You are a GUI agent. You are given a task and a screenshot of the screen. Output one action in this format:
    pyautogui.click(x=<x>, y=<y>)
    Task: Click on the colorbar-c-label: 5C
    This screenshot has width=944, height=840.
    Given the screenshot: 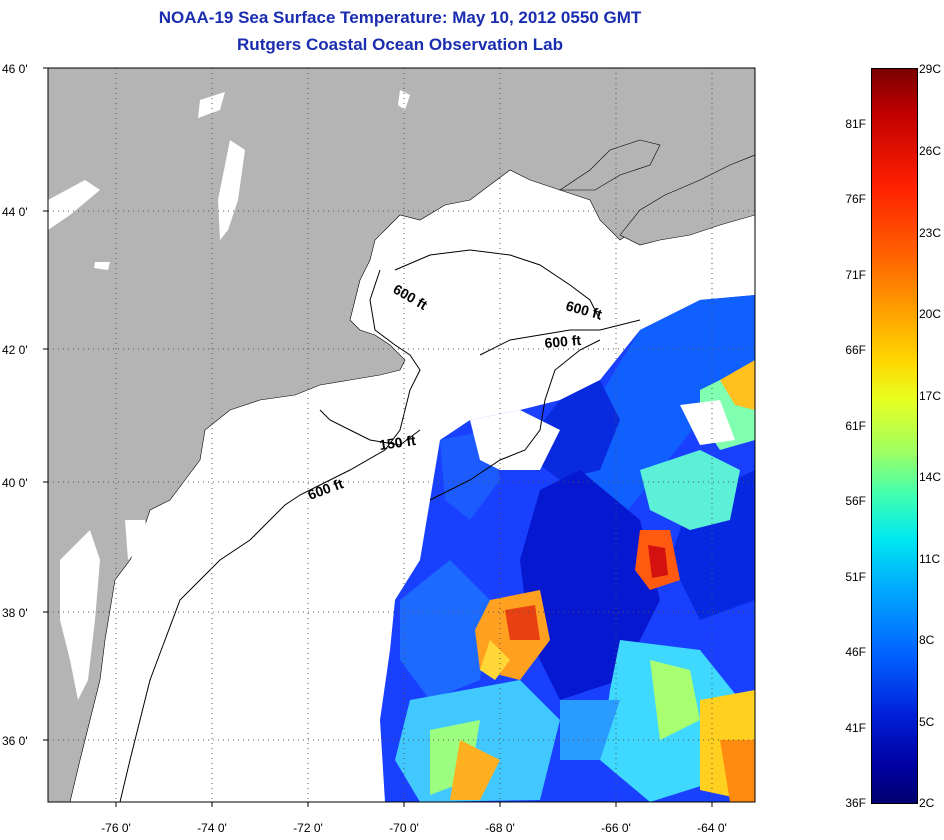 What is the action you would take?
    pyautogui.click(x=927, y=722)
    